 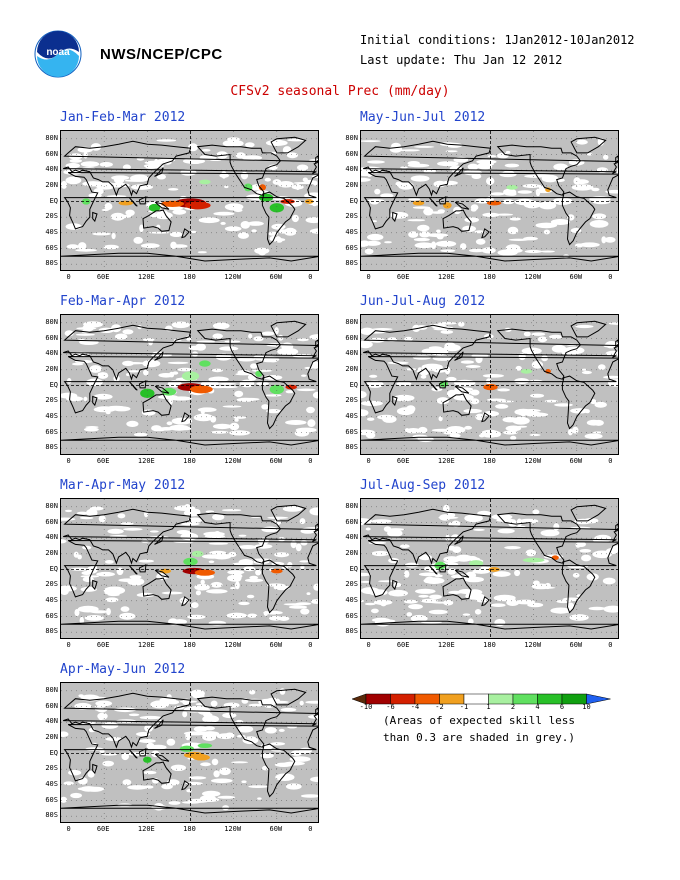 What do you see at coordinates (537, 707) in the screenshot?
I see `colorbar-tick-label: 4` at bounding box center [537, 707].